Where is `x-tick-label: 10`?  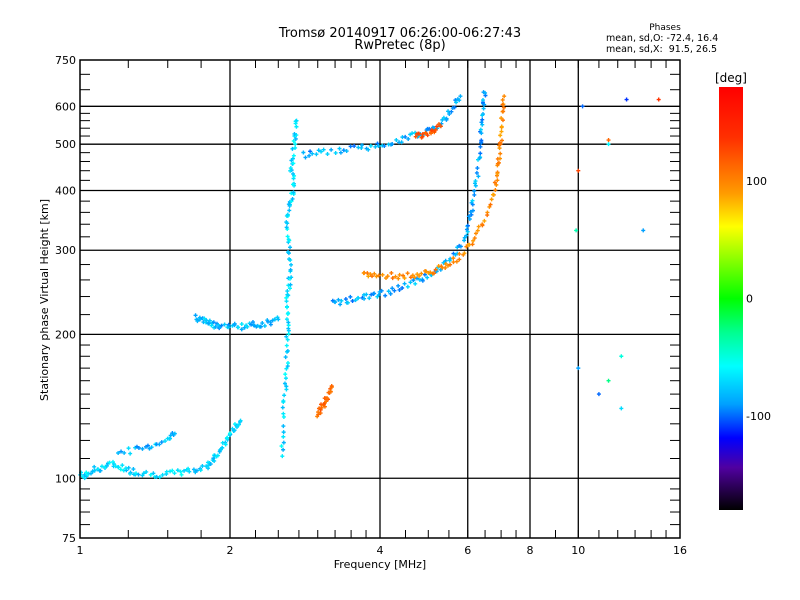
x-tick-label: 10 is located at coordinates (578, 550).